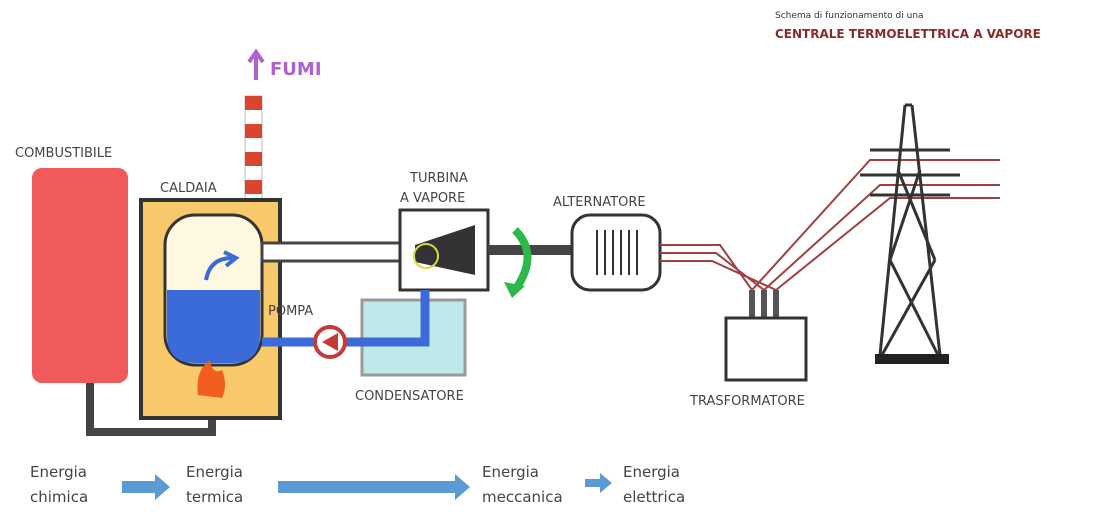 The image size is (1104, 512). What do you see at coordinates (213, 326) in the screenshot?
I see `water` at bounding box center [213, 326].